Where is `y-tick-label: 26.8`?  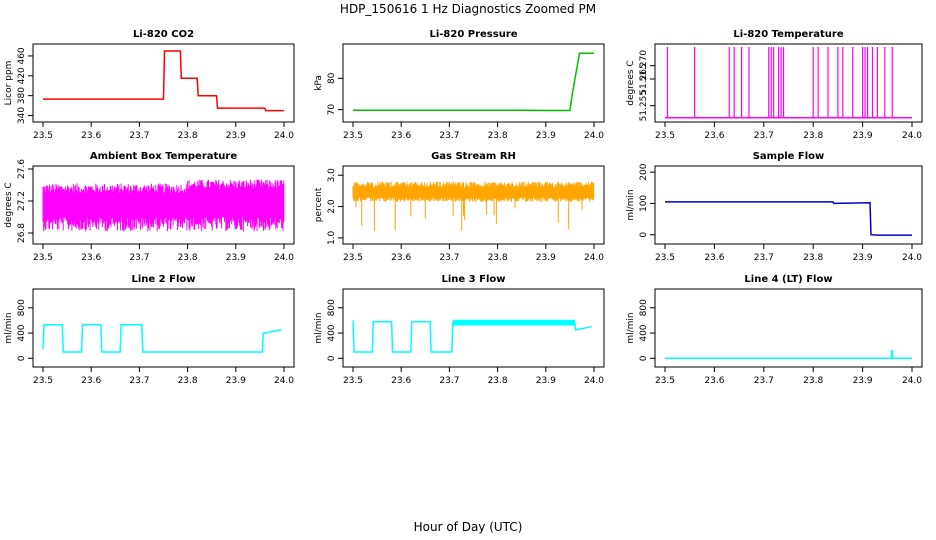
y-tick-label: 26.8 is located at coordinates (22, 233).